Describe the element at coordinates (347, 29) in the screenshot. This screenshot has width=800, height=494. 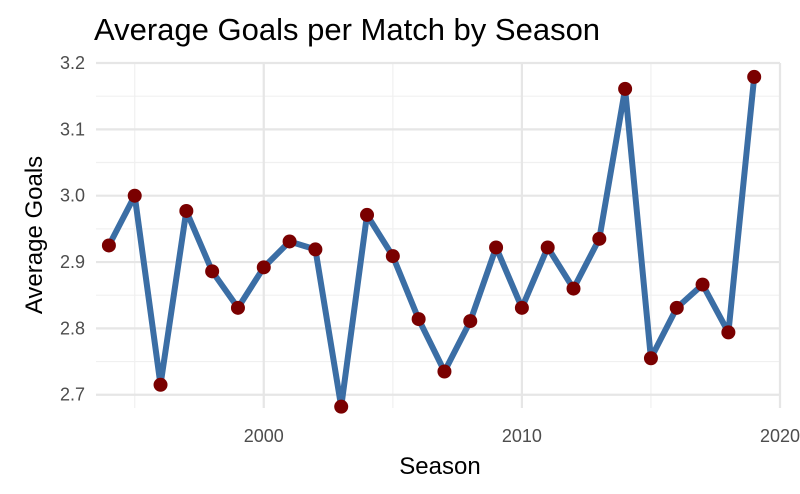
I see `chart-title: Average Goals per Match by Season` at that location.